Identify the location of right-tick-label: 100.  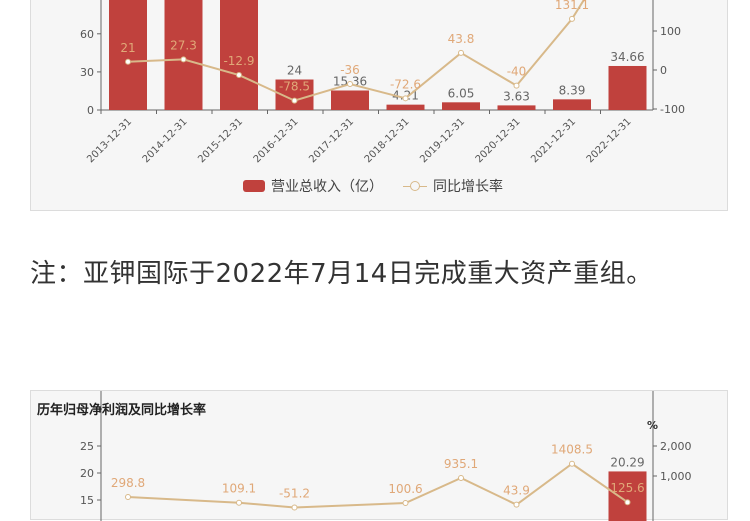
(670, 31).